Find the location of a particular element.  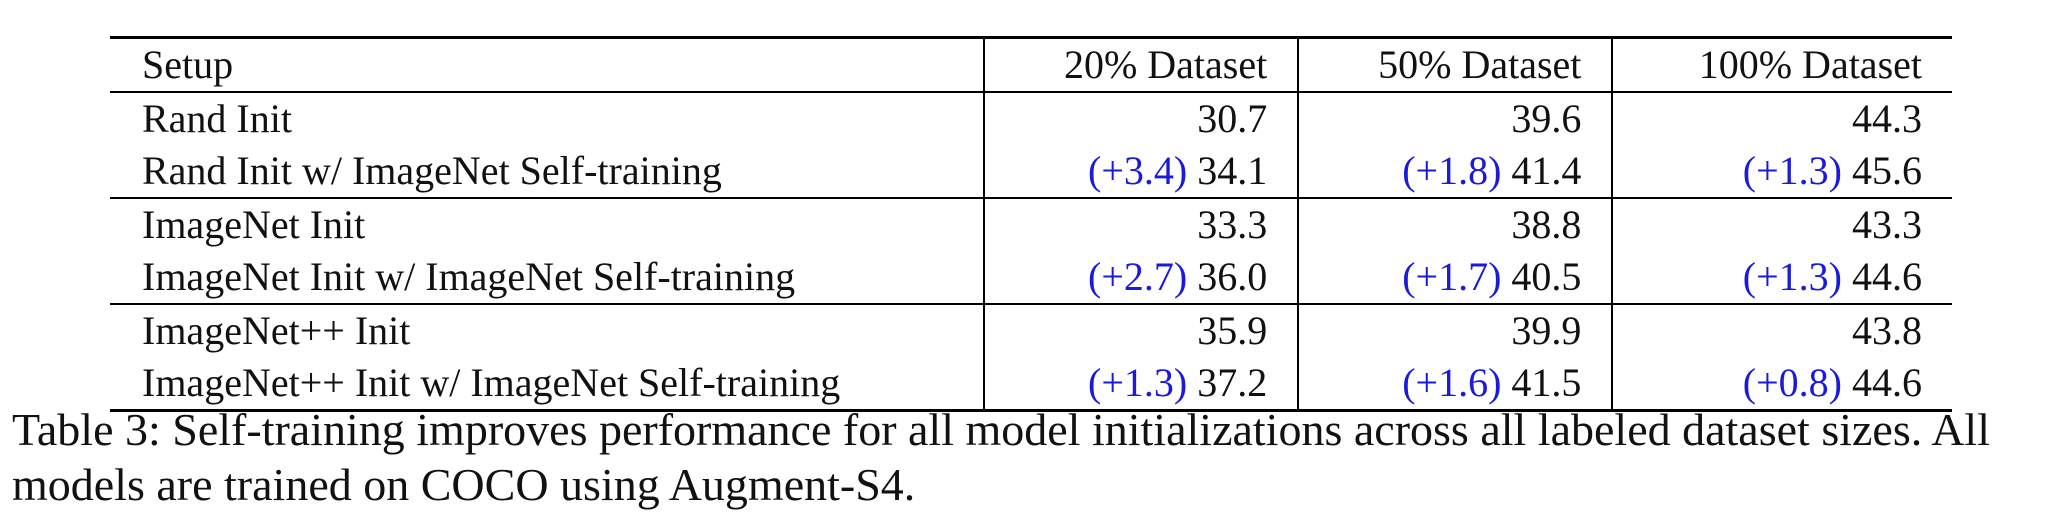

caption-label: Table 3: is located at coordinates (86, 429).